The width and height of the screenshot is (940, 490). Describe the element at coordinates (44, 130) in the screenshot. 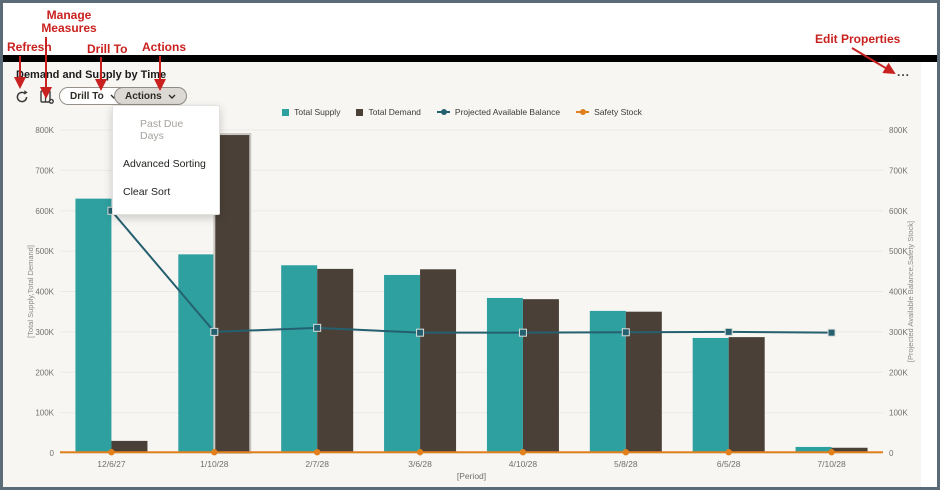

I see `y-left-tick-label: 800K` at that location.